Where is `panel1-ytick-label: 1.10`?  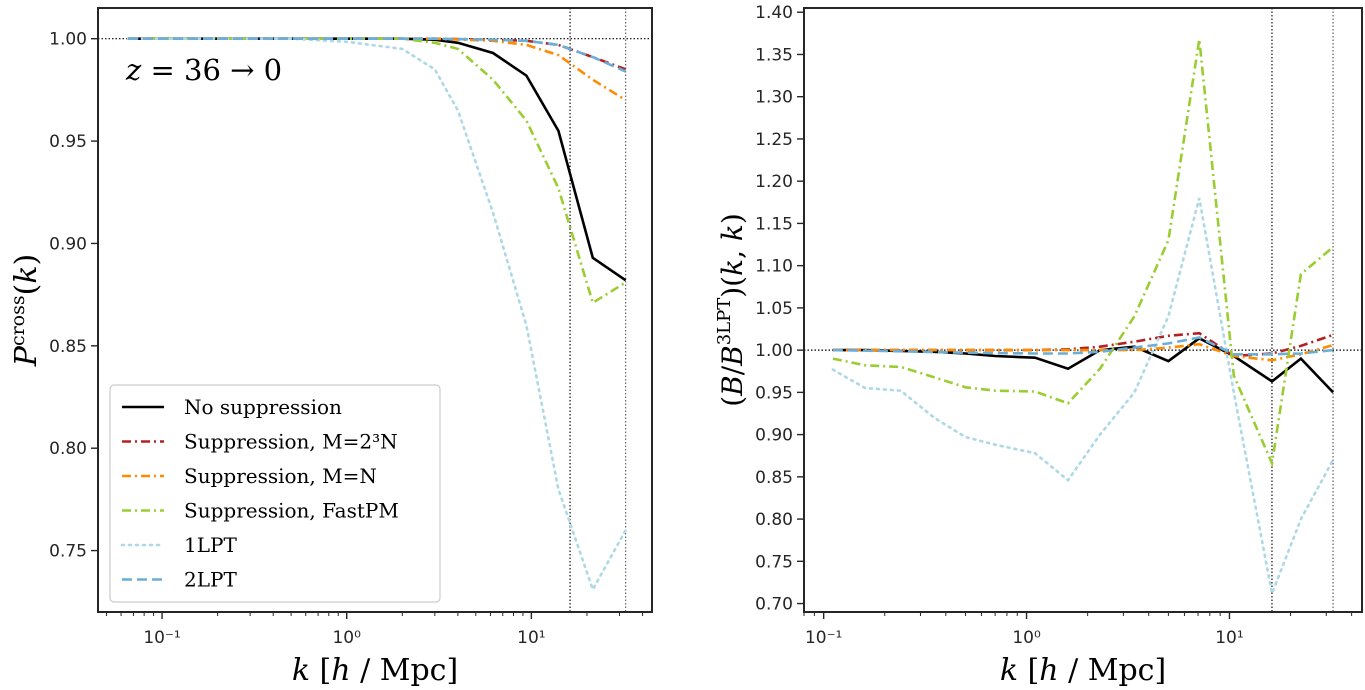
panel1-ytick-label: 1.10 is located at coordinates (774, 267).